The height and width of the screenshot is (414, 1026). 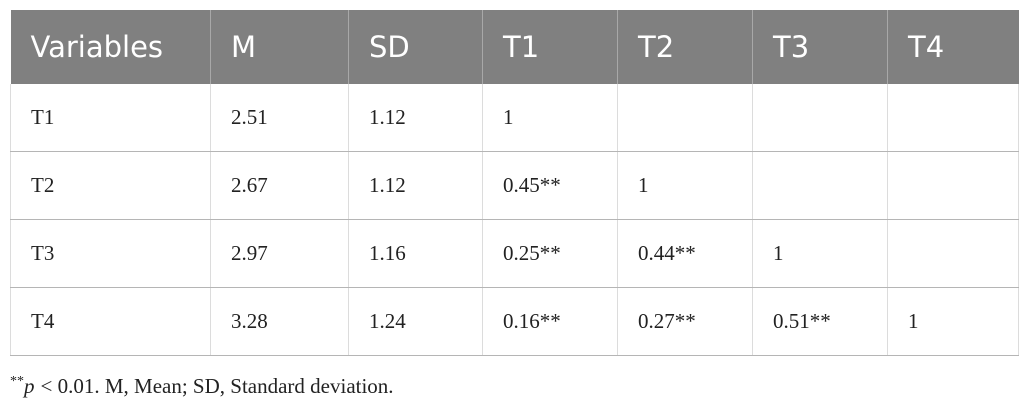 What do you see at coordinates (550, 253) in the screenshot?
I see `cell: 0.25**` at bounding box center [550, 253].